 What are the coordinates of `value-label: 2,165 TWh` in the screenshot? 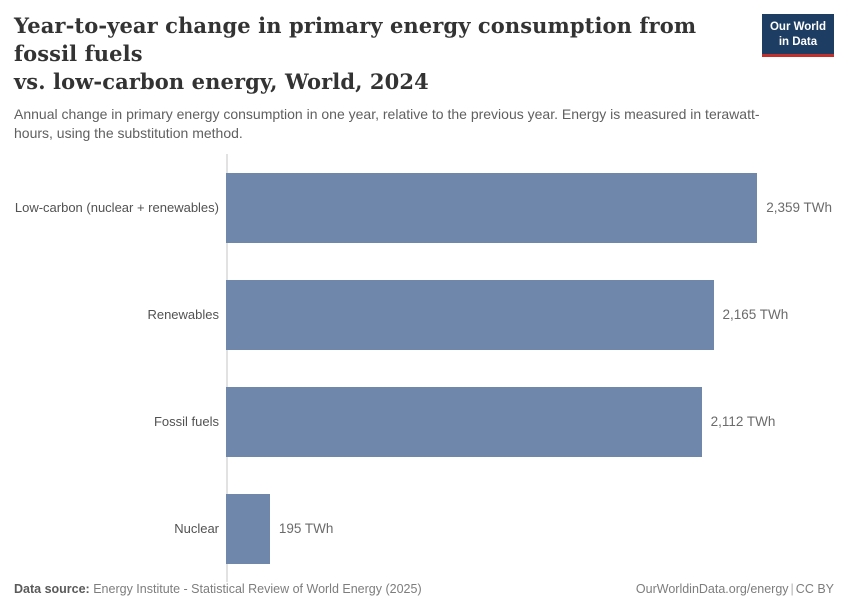 It's located at (755, 315).